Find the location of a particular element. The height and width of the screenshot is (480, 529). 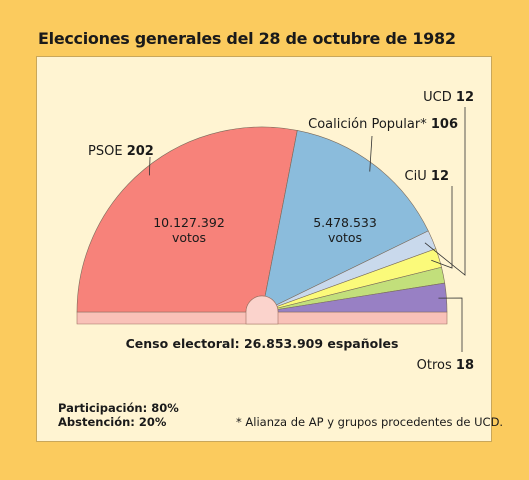

leader-ciu is located at coordinates (442, 227).